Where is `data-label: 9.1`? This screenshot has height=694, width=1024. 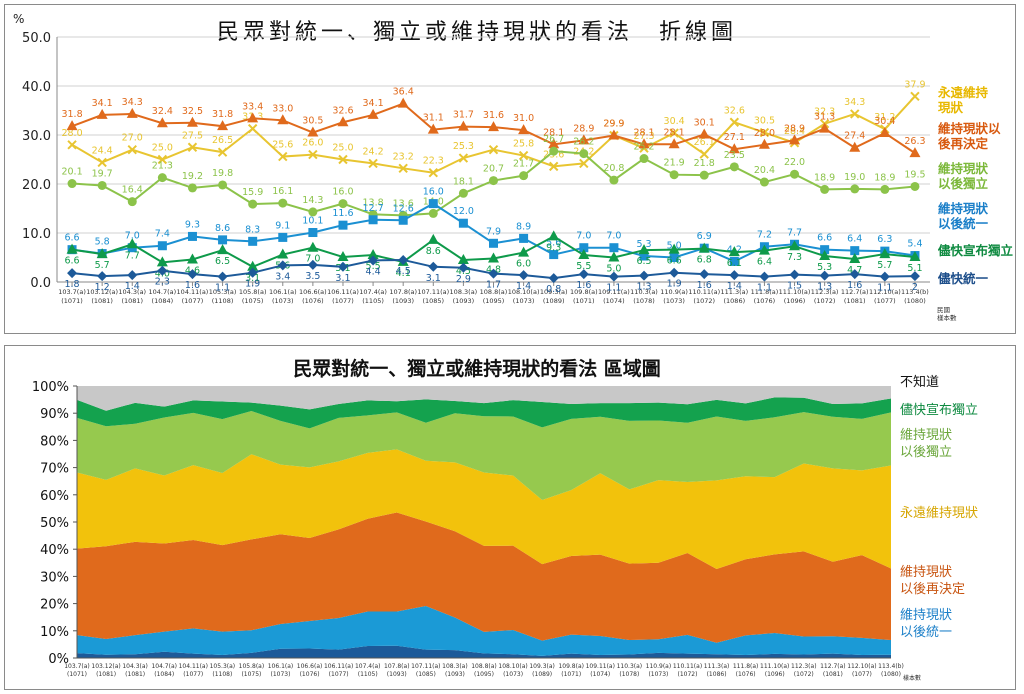
data-label: 9.1 is located at coordinates (282, 225).